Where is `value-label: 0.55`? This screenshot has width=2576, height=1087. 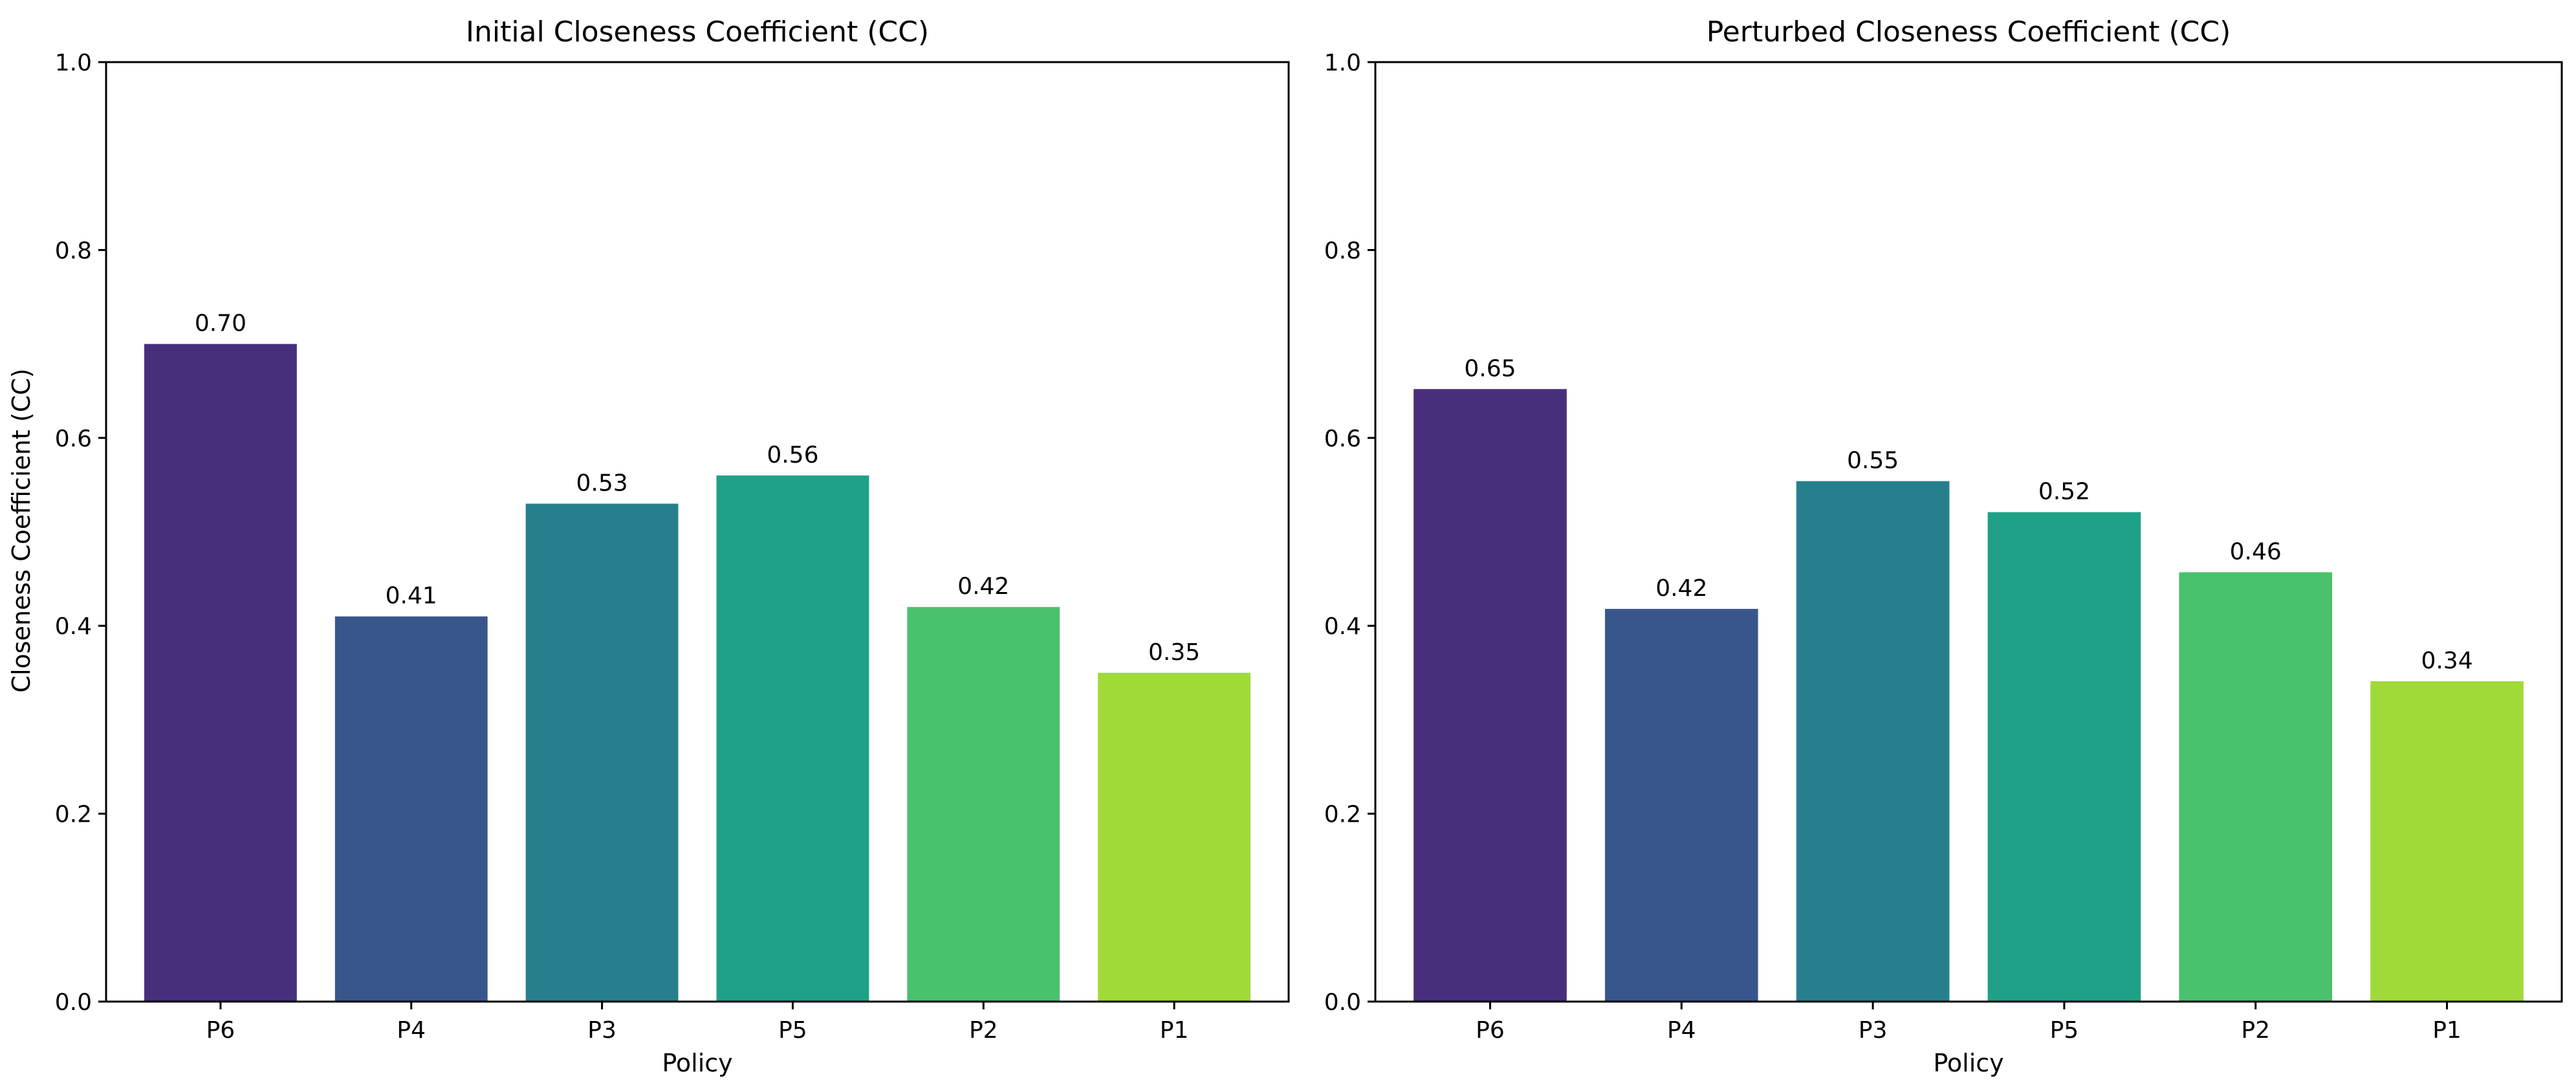
value-label: 0.55 is located at coordinates (1873, 461).